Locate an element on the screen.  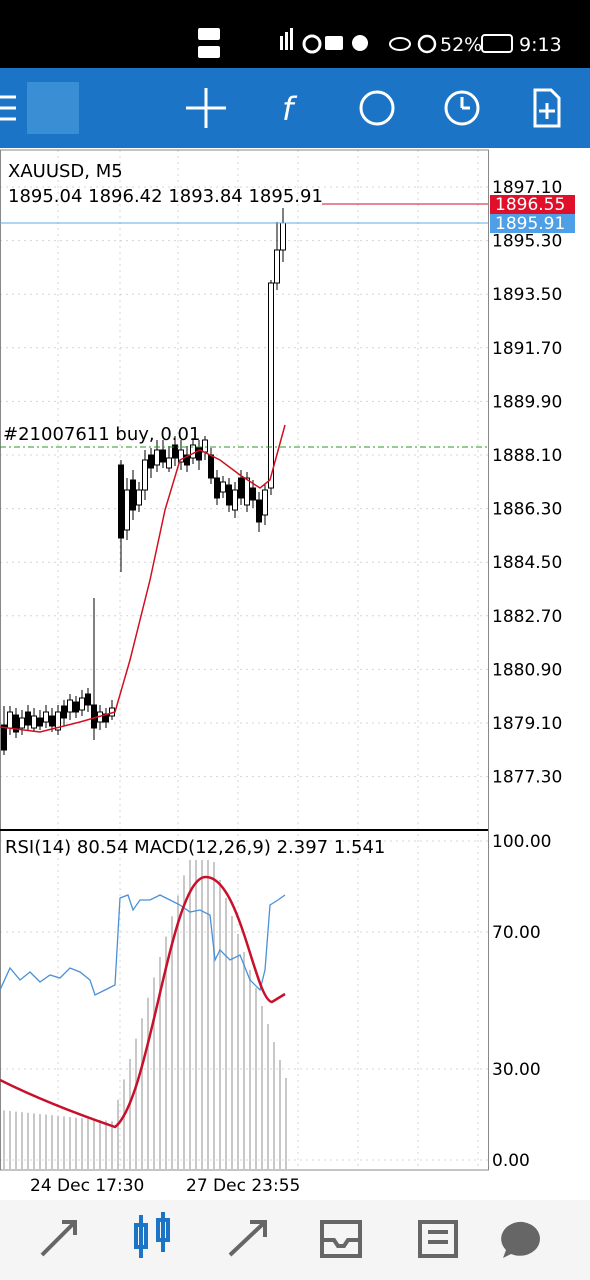
indicator-tick: 70.00 is located at coordinates (516, 933).